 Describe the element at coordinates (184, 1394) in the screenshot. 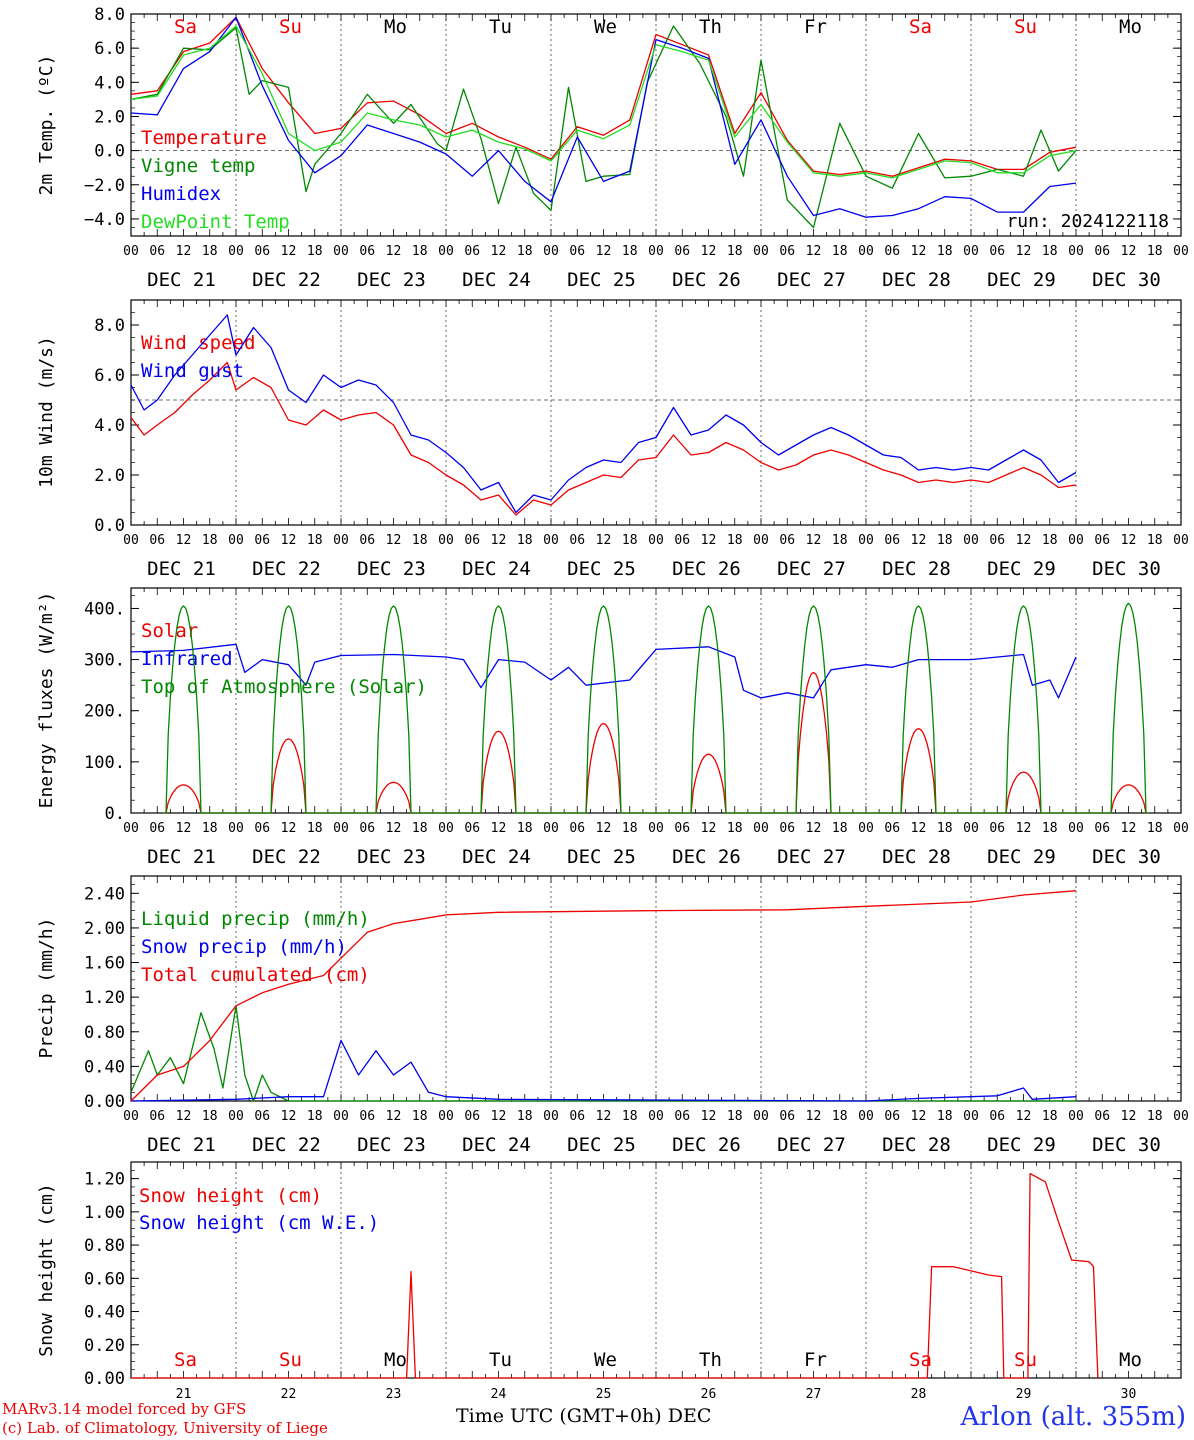

I see `day-number-label: 21` at that location.